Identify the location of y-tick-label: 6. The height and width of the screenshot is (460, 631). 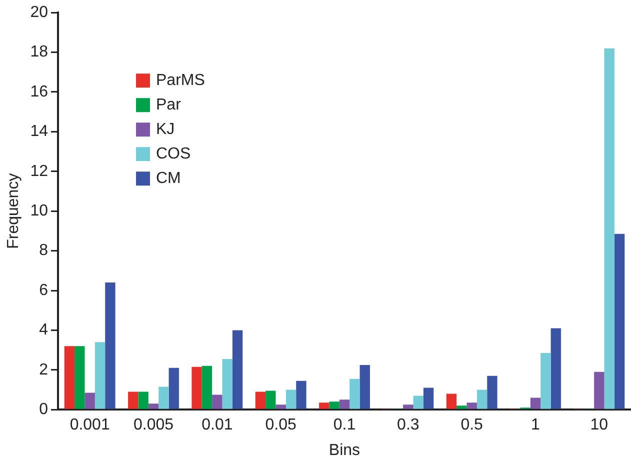
(43, 290).